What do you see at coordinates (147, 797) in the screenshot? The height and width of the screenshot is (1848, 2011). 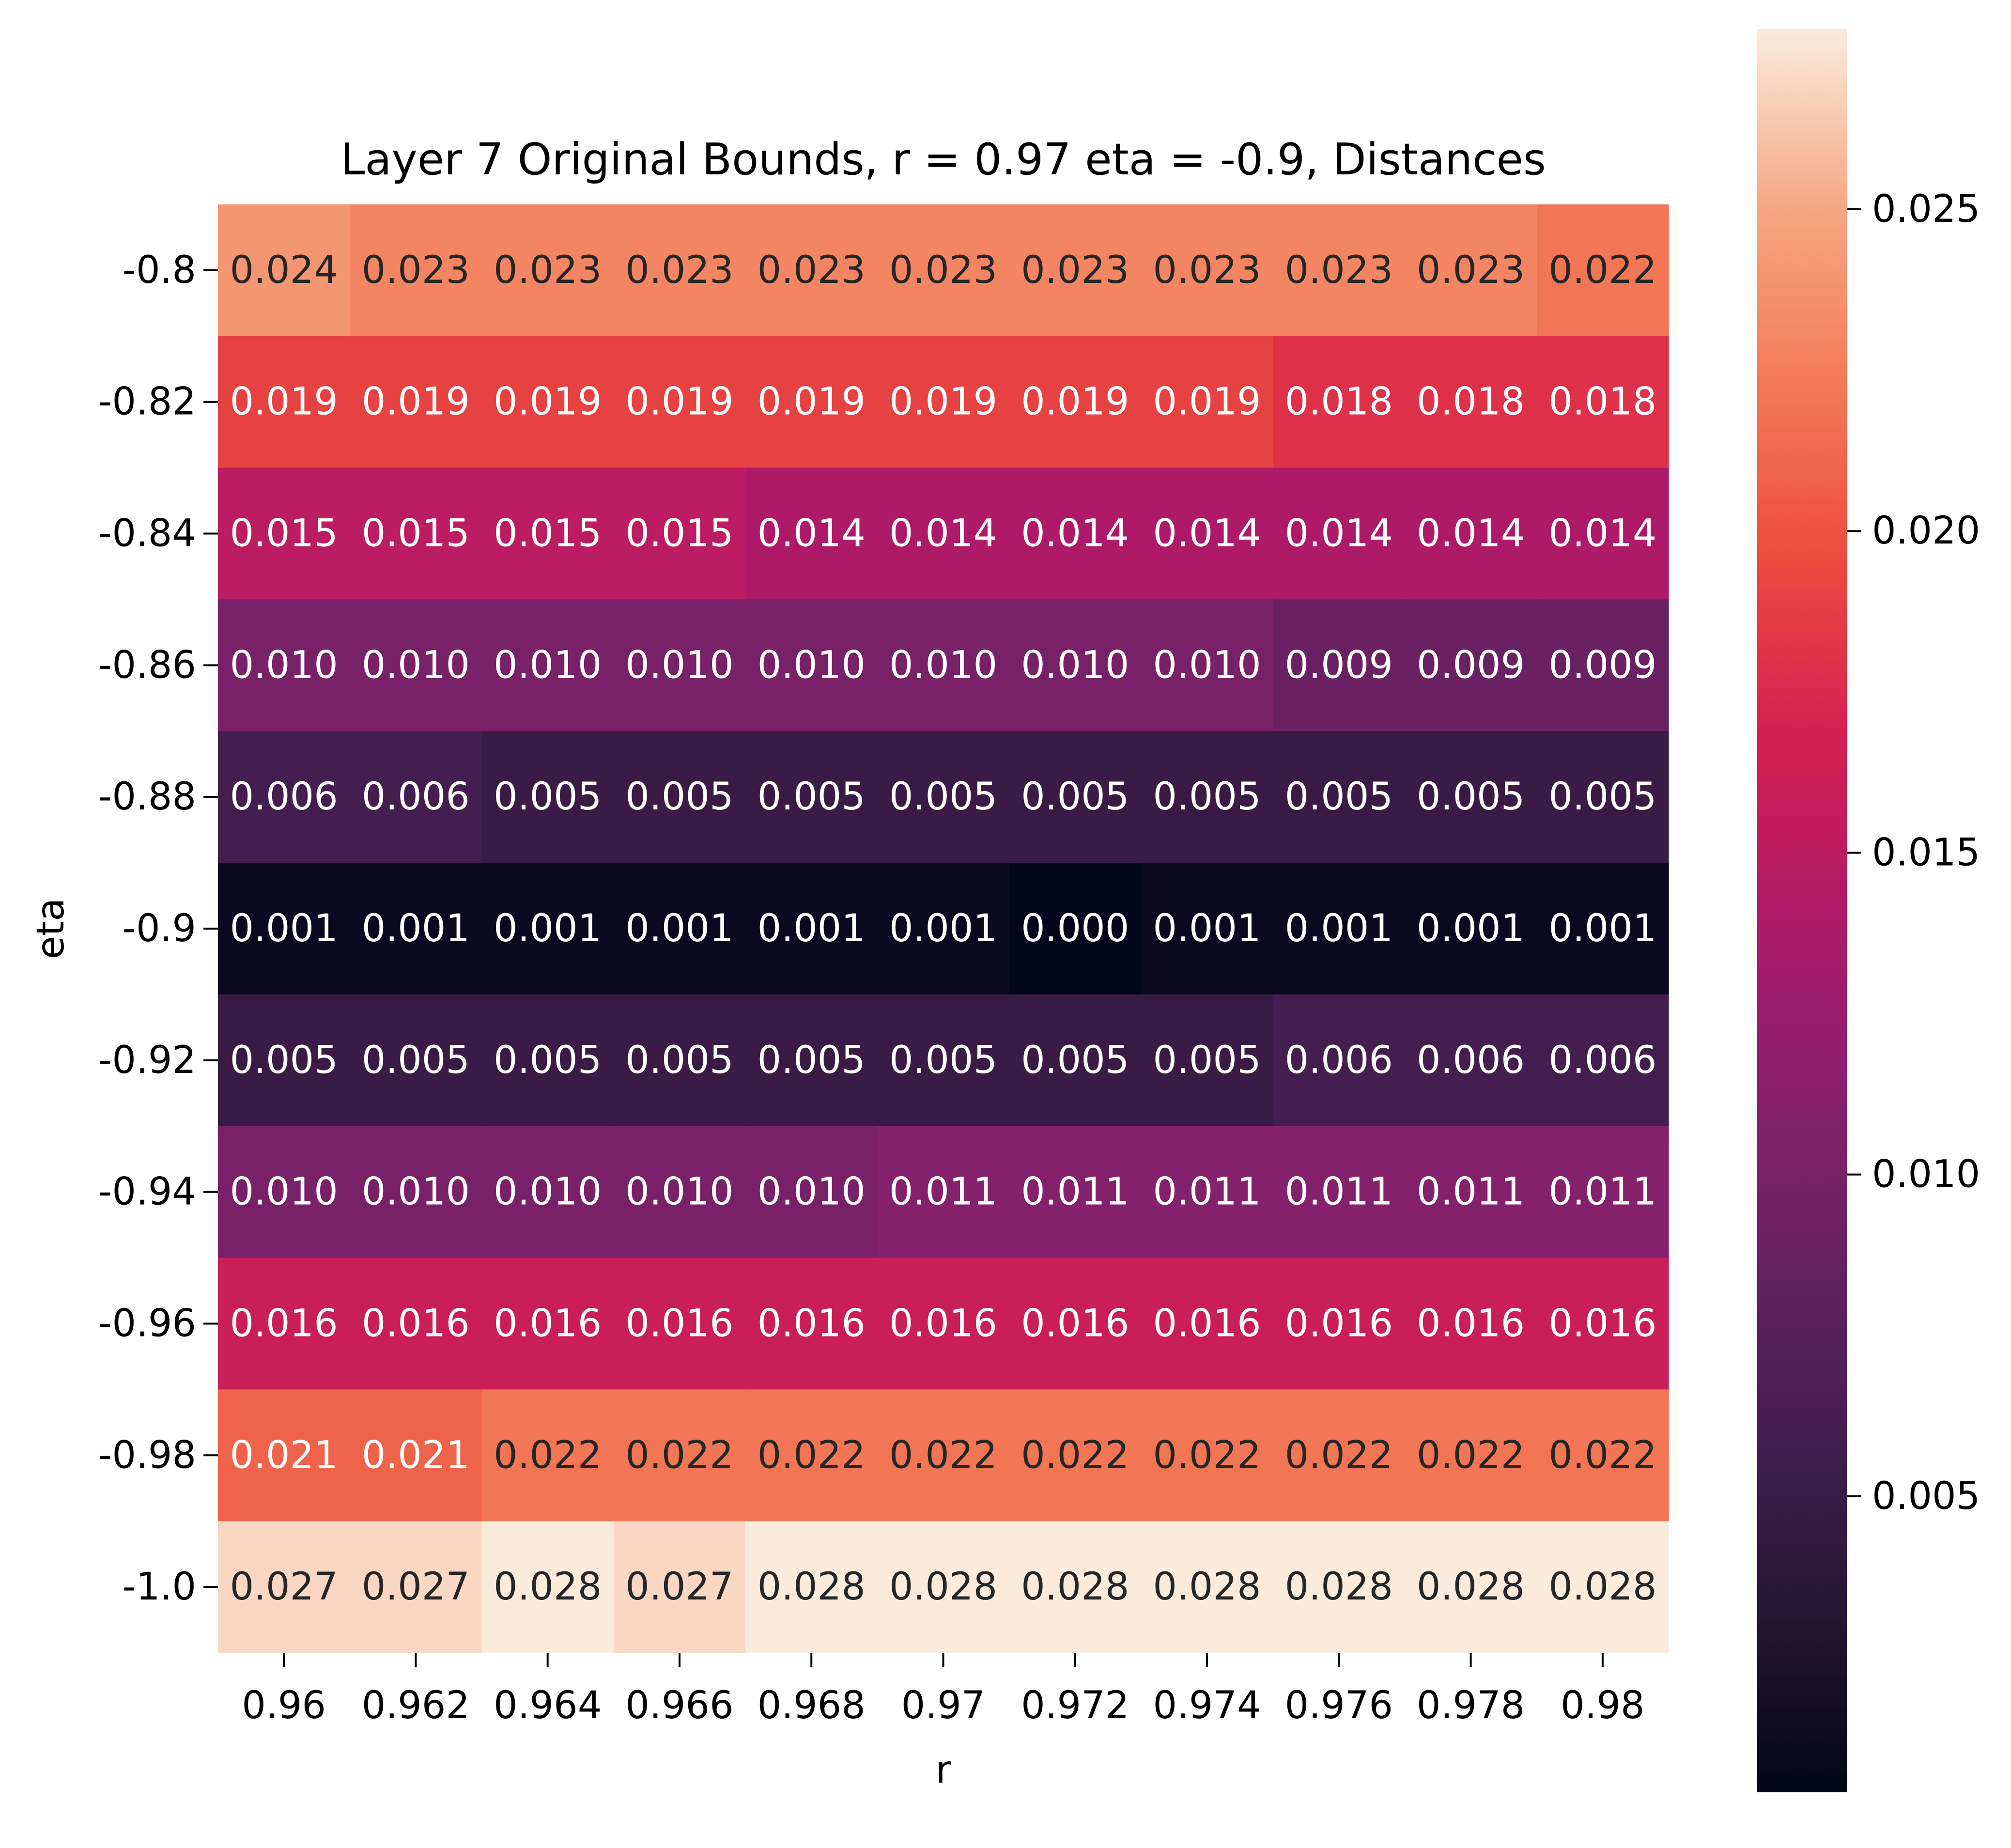 I see `y-tick-label: -0.88` at bounding box center [147, 797].